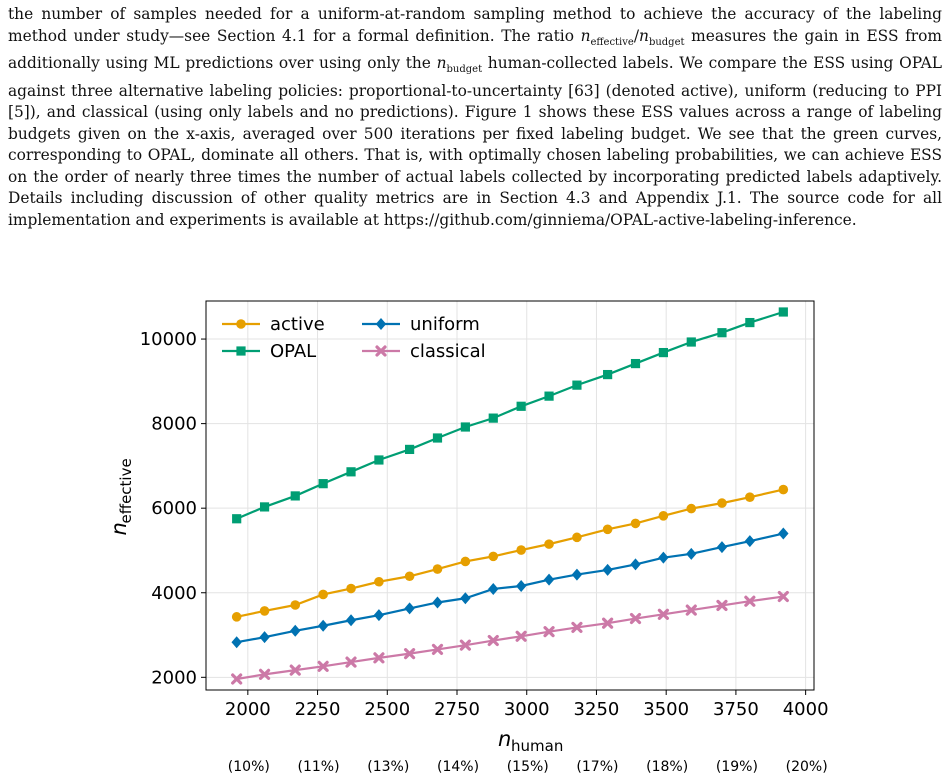 The width and height of the screenshot is (948, 780). I want to click on budget-percent-label: (13%), so click(388, 767).